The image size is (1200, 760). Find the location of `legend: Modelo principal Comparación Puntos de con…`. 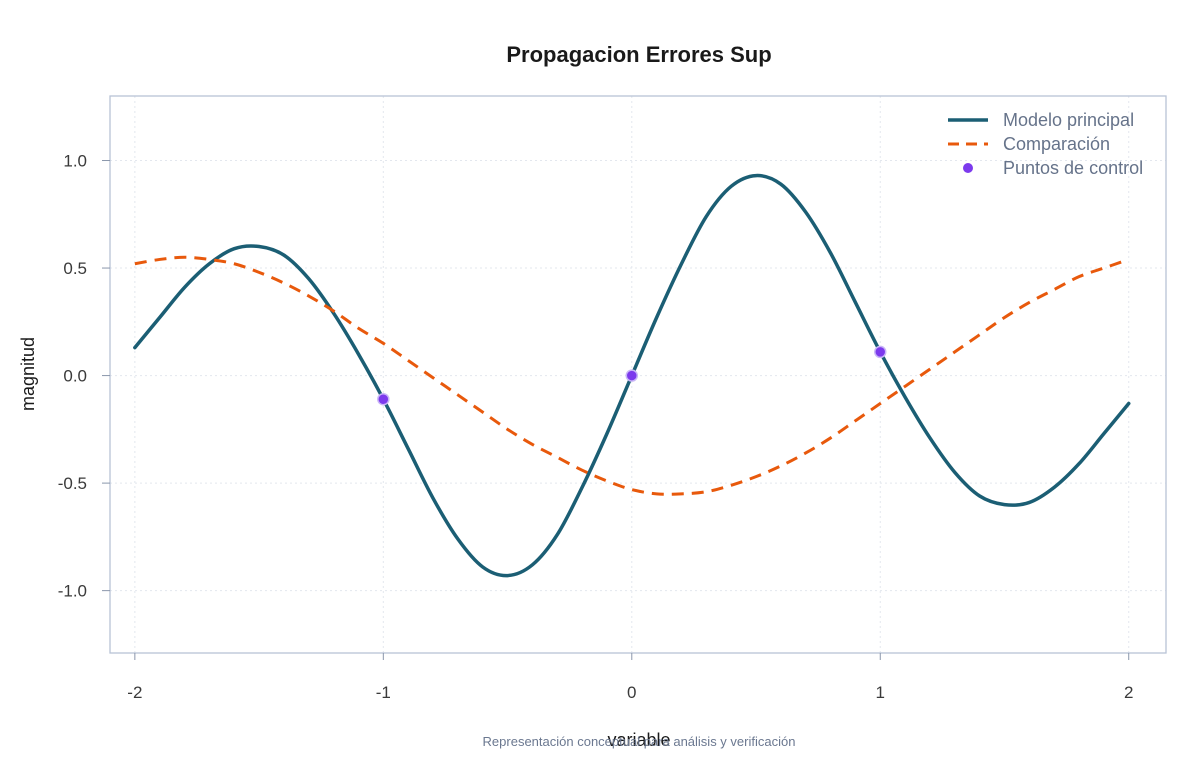

legend: Modelo principal Comparación Puntos de con… is located at coordinates (1045, 144).